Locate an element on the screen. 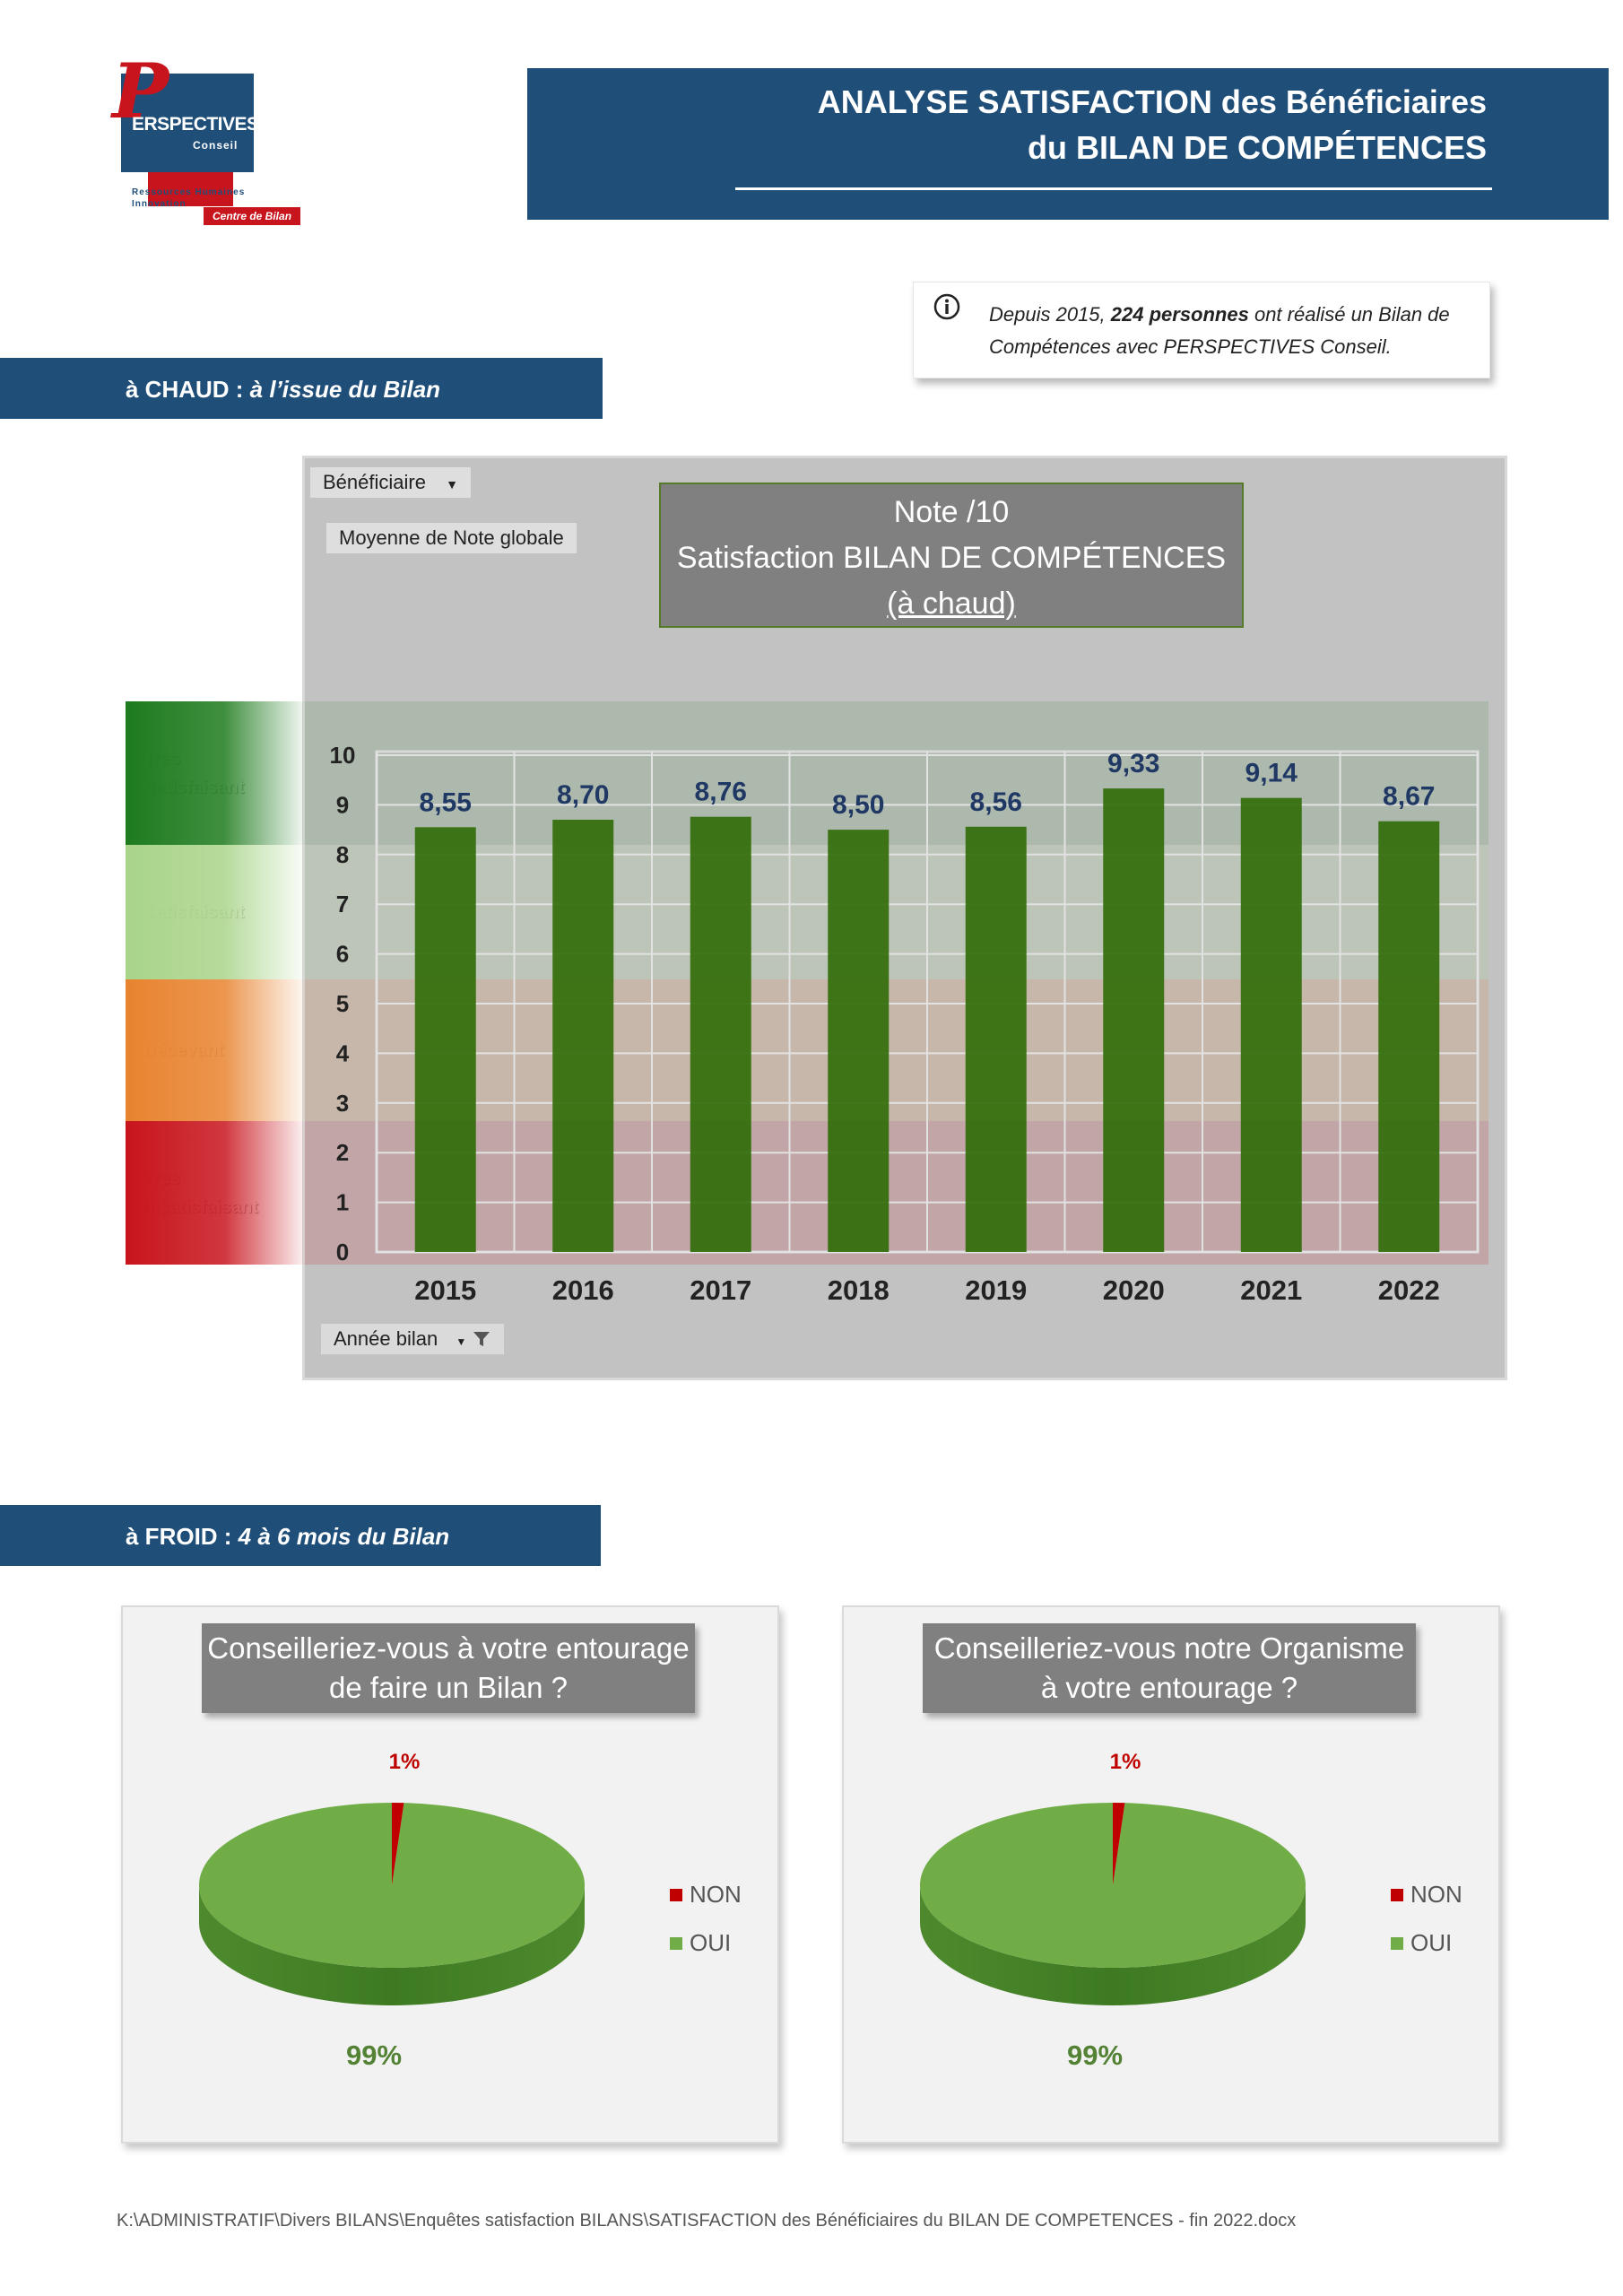 This screenshot has height=2296, width=1623. chart-title-line1: Note /10 is located at coordinates (951, 512).